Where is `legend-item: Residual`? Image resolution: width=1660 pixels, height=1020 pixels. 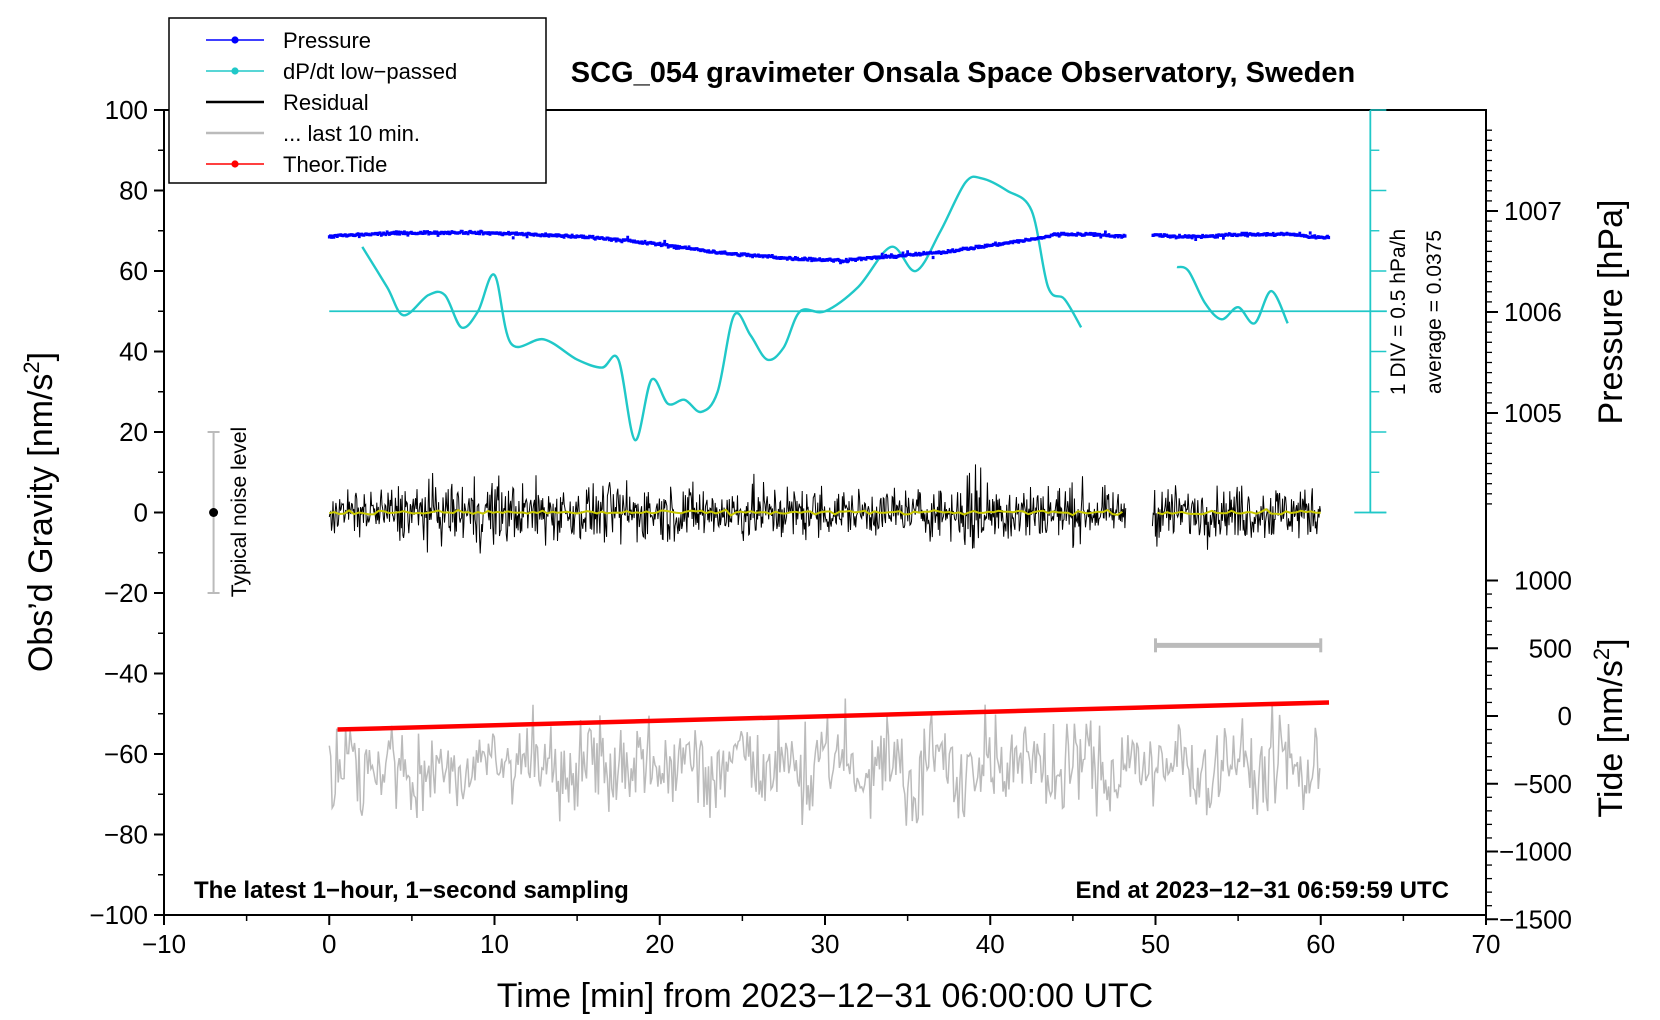
legend-item: Residual is located at coordinates (287, 102).